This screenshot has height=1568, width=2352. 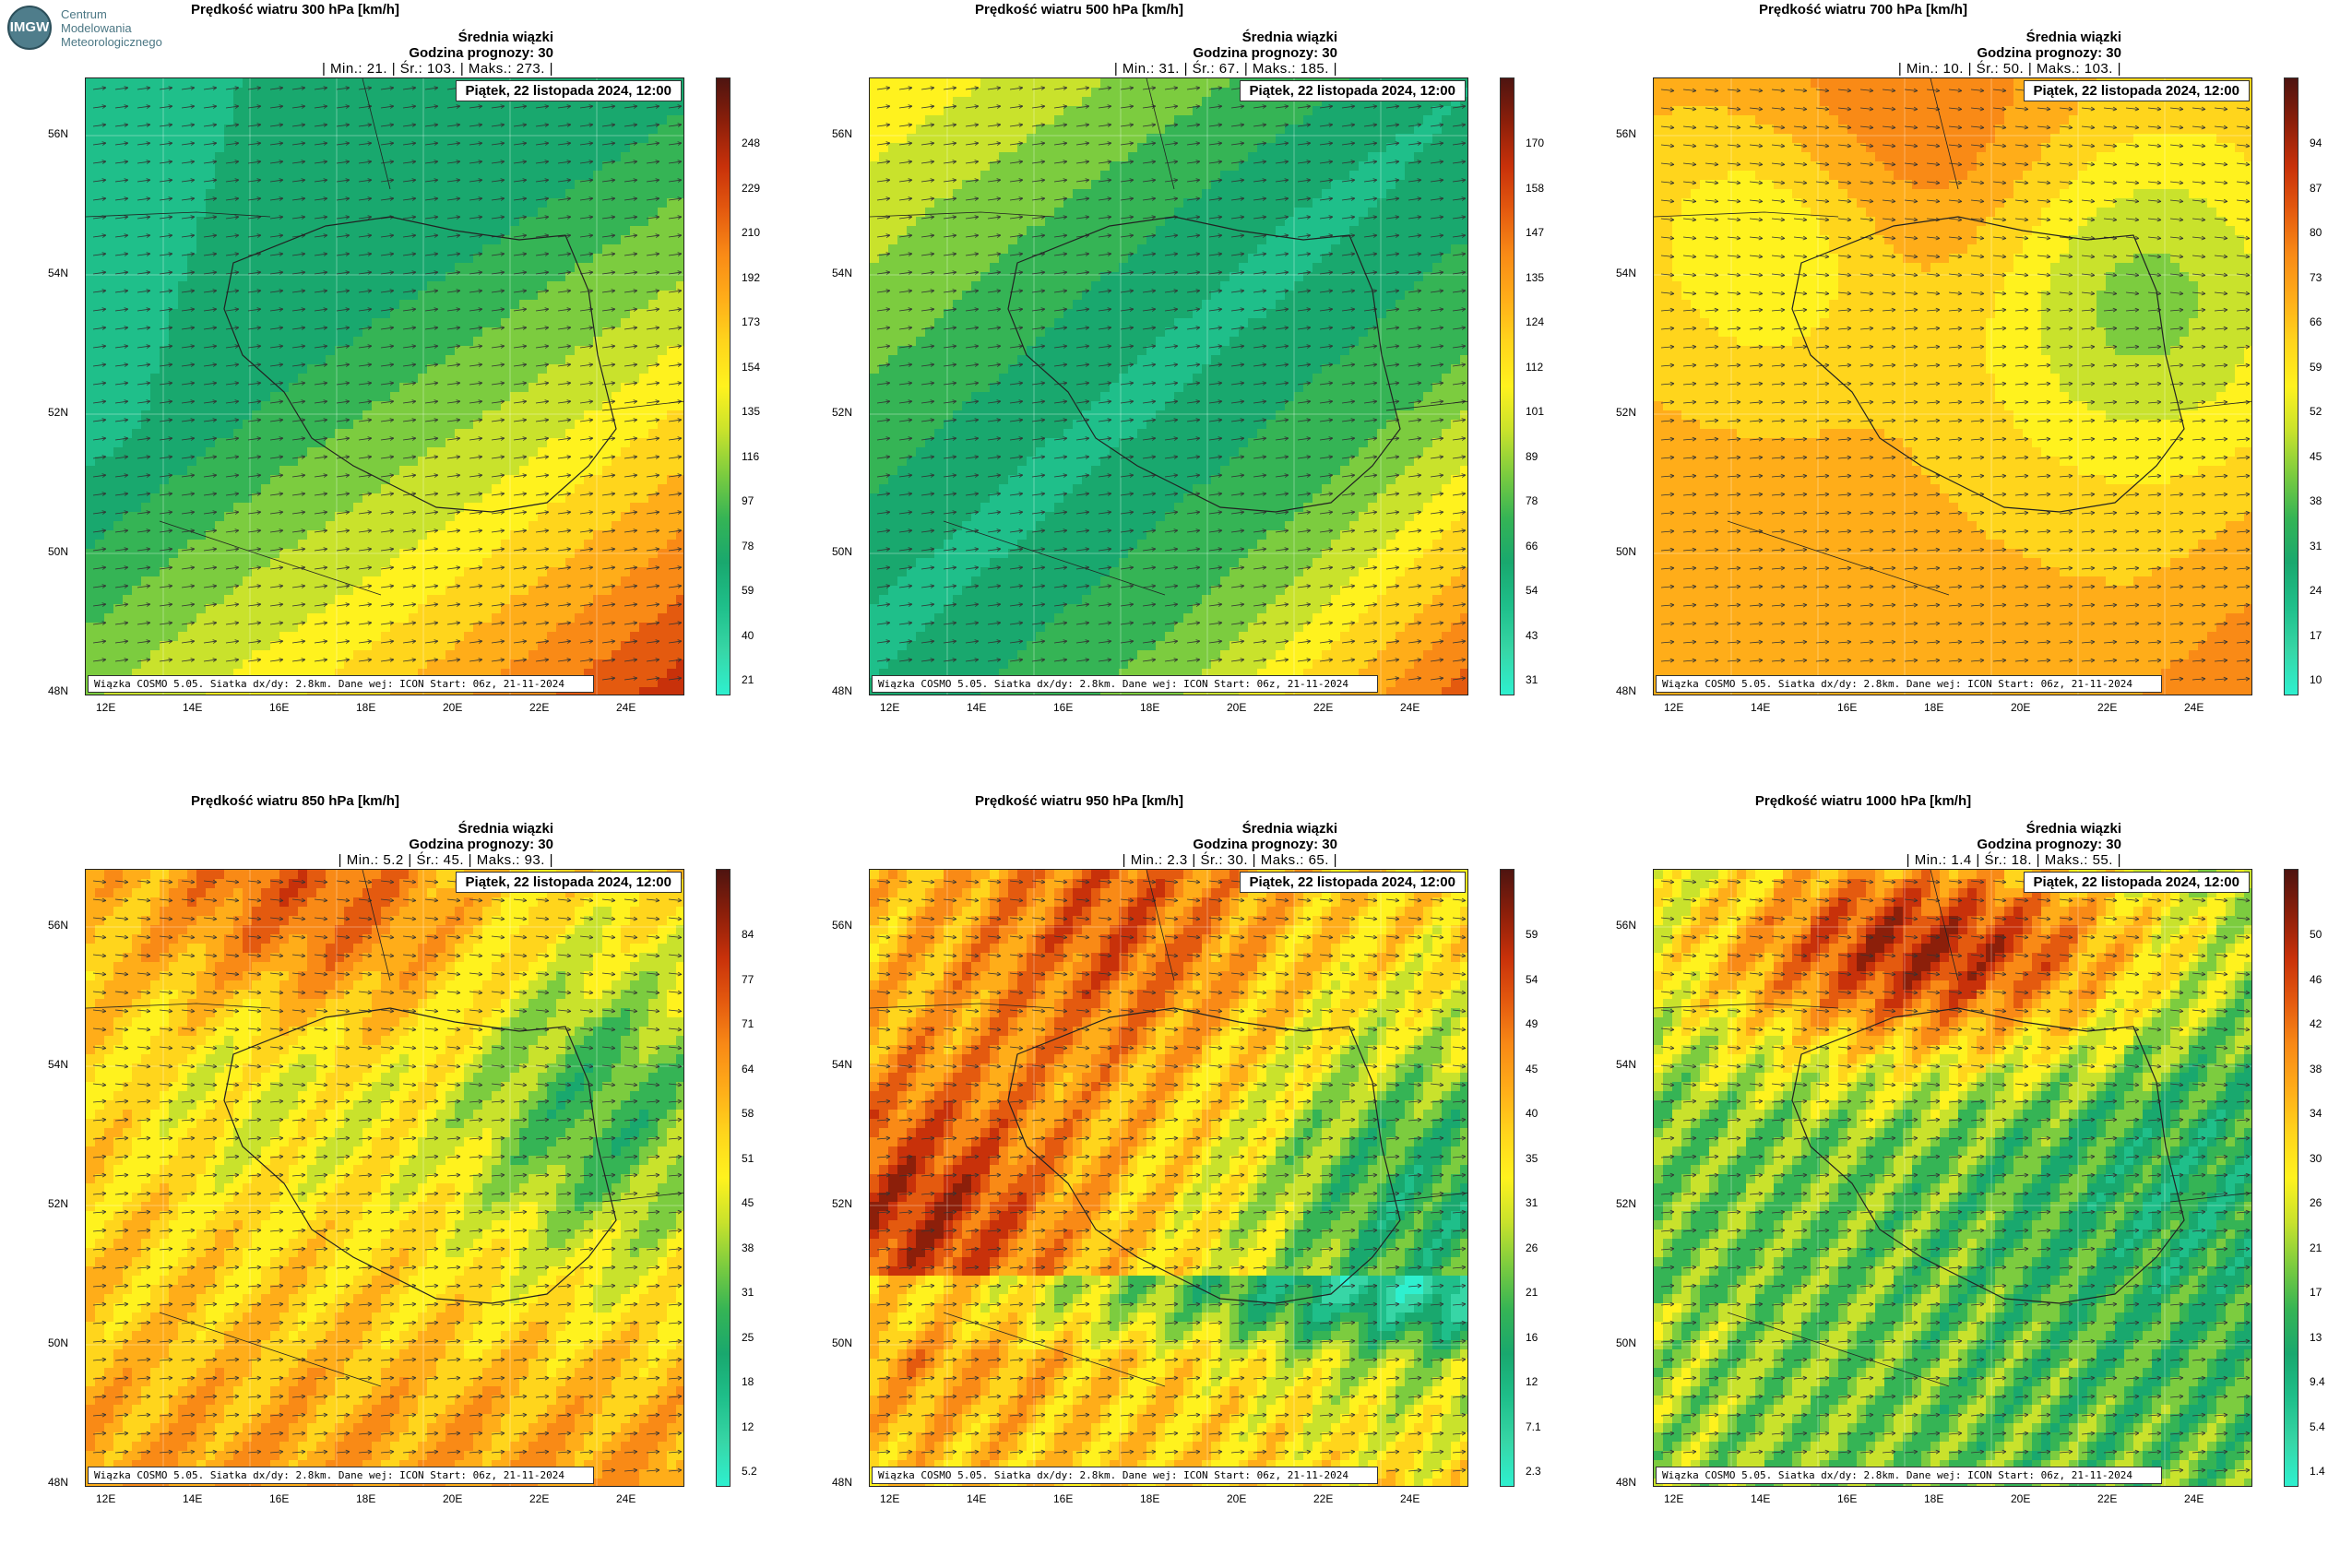 I want to click on logo-emblem: IMGW, so click(x=29, y=28).